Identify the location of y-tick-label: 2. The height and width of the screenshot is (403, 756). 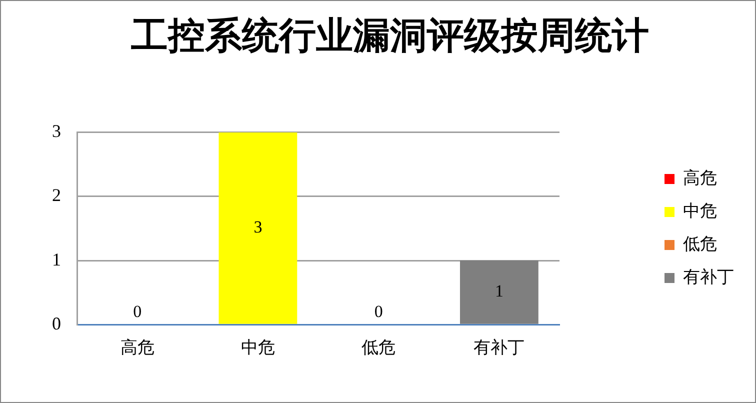
(56, 195).